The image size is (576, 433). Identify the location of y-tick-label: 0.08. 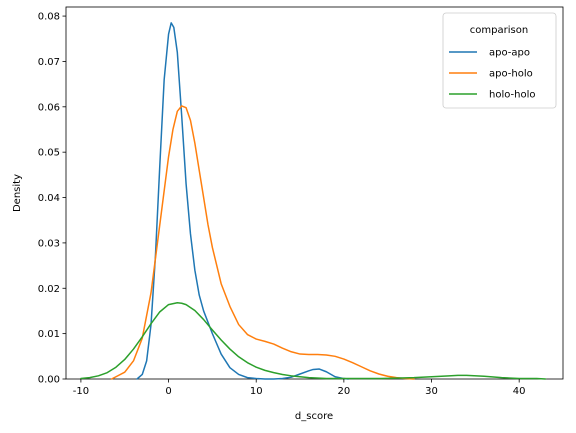
(49, 17).